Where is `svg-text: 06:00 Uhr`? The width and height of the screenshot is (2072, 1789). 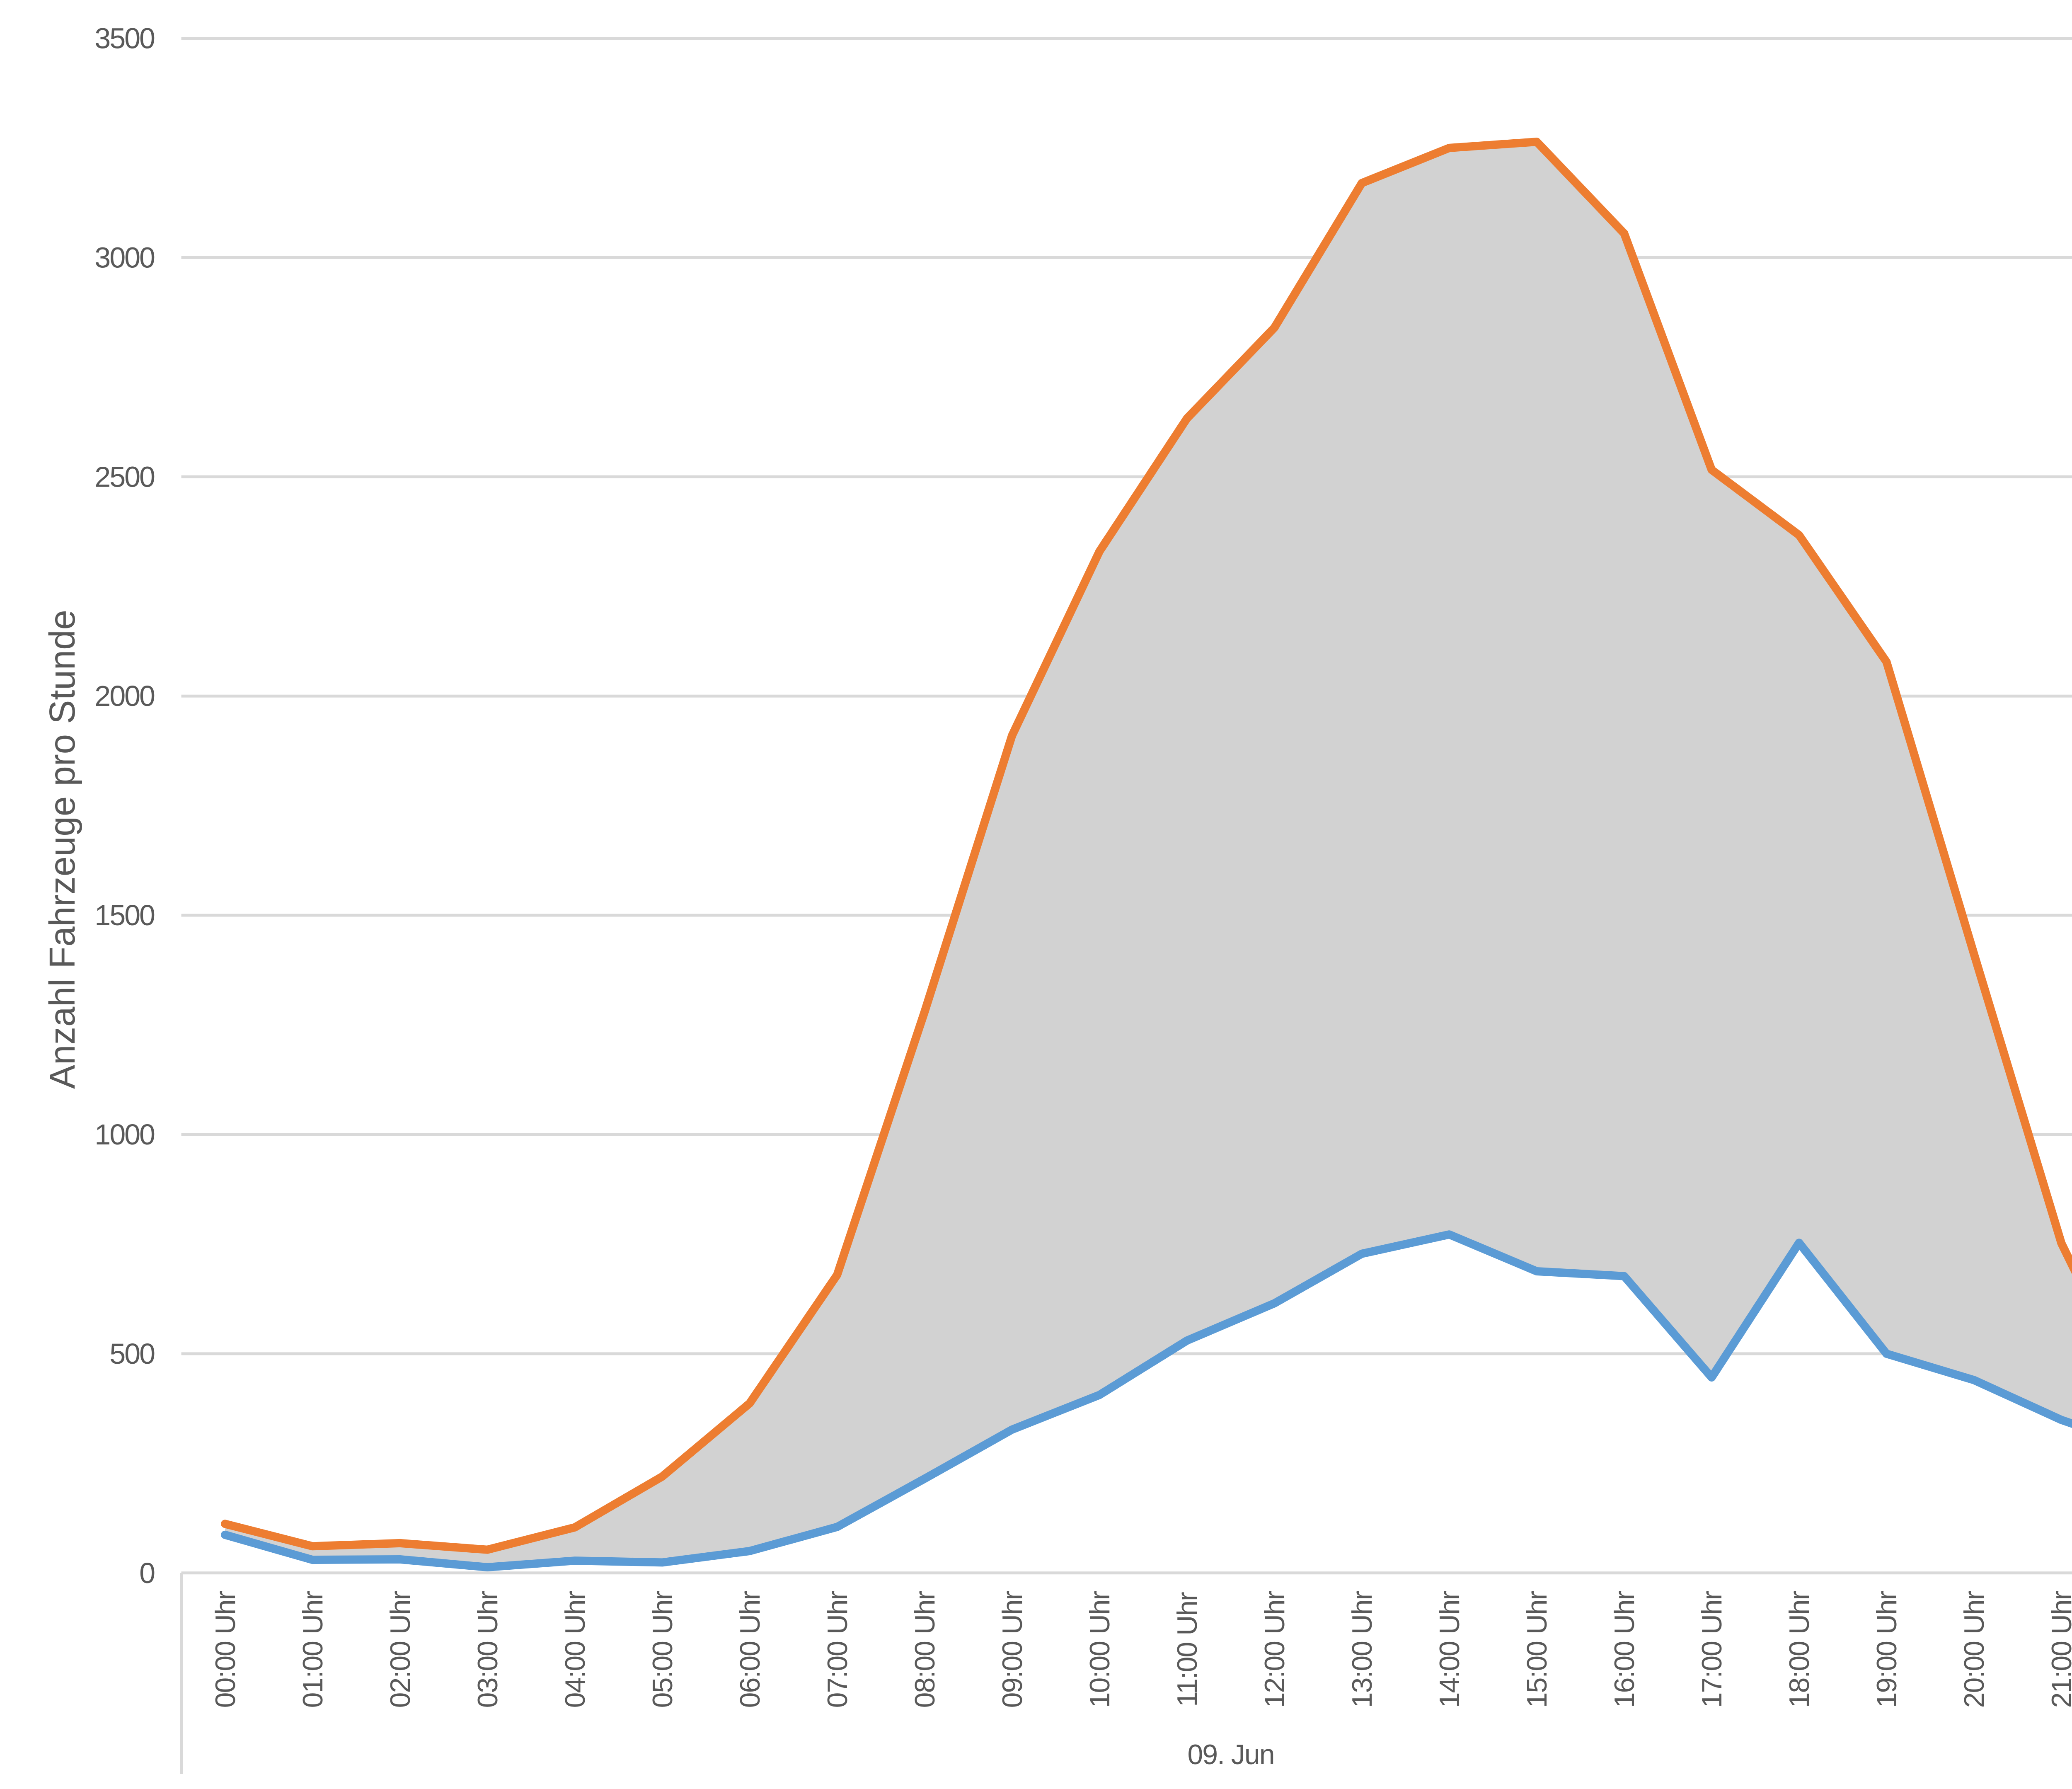
svg-text: 06:00 Uhr is located at coordinates (750, 1650).